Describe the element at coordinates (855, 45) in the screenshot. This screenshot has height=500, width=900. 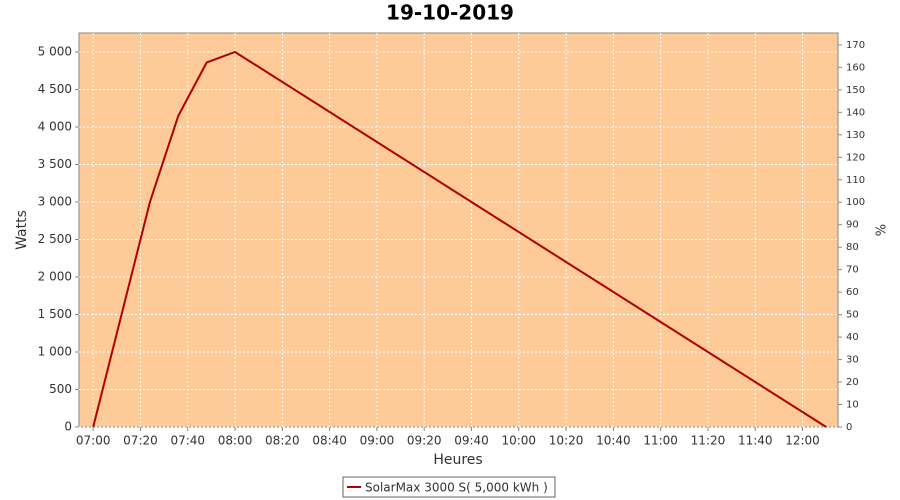
I see `y2-tick-label: 170` at that location.